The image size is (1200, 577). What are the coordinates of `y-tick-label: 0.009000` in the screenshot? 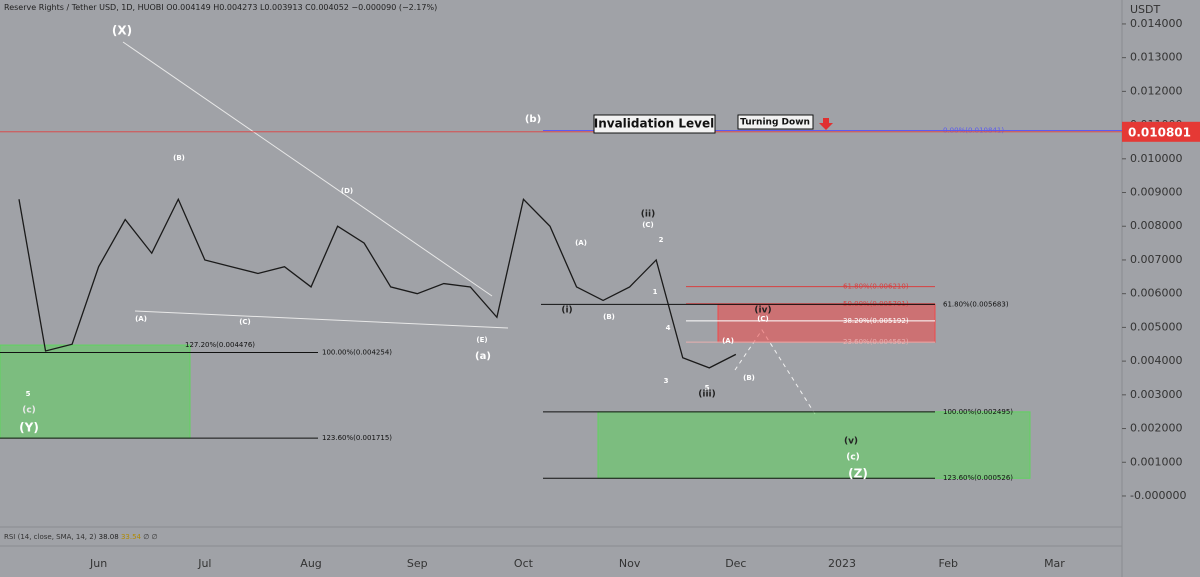 It's located at (1156, 192).